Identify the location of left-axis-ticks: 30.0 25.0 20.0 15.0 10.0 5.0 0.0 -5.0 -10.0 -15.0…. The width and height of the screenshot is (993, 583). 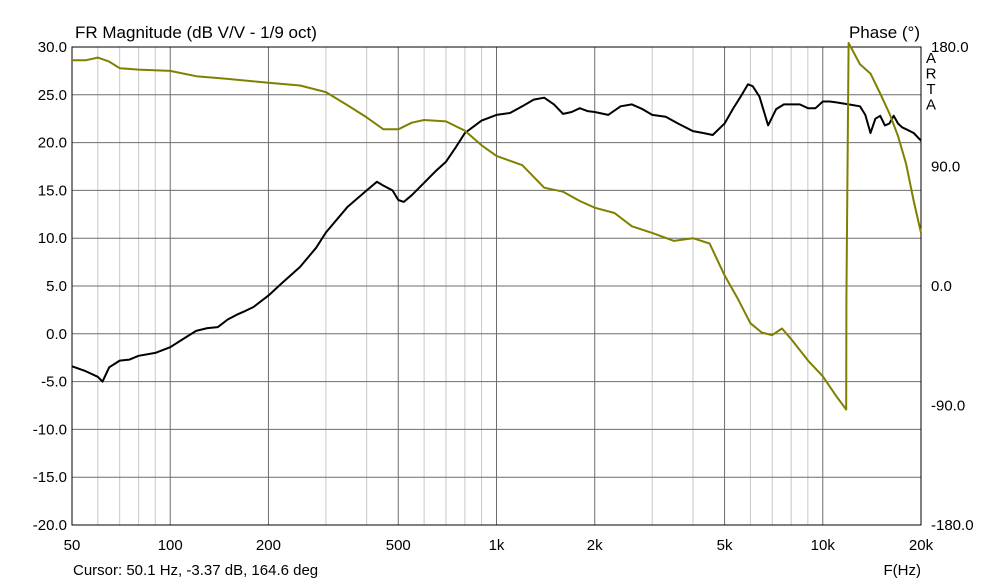
(50, 286).